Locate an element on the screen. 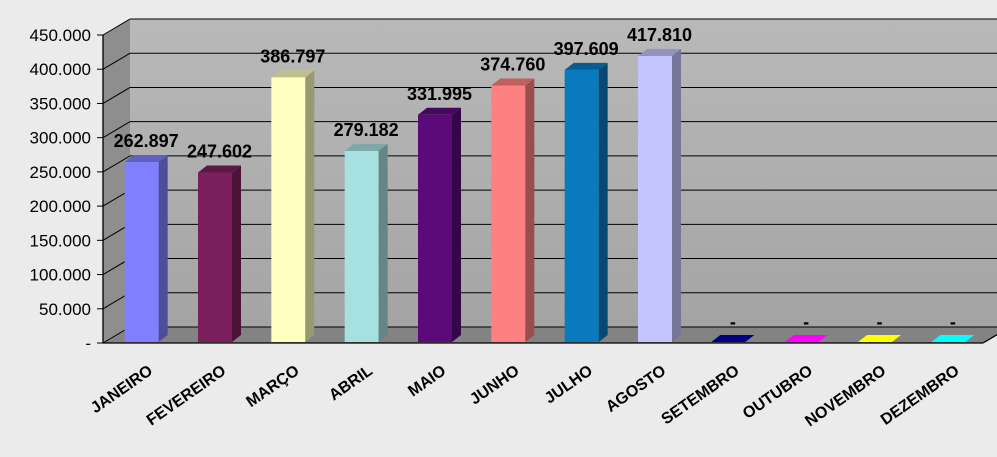  bar-fevereiro is located at coordinates (215, 257).